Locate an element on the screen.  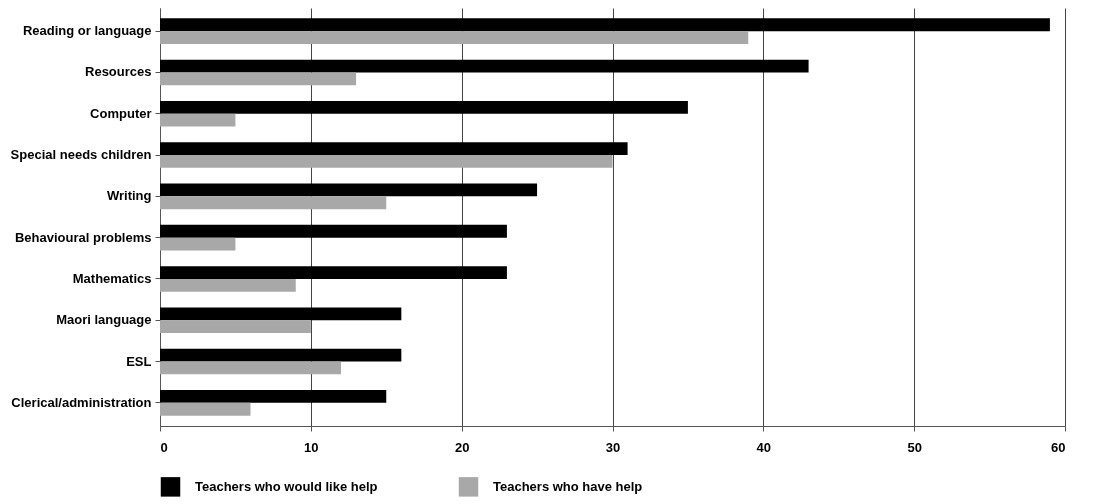
legend-label: Teachers who would like help is located at coordinates (286, 486).